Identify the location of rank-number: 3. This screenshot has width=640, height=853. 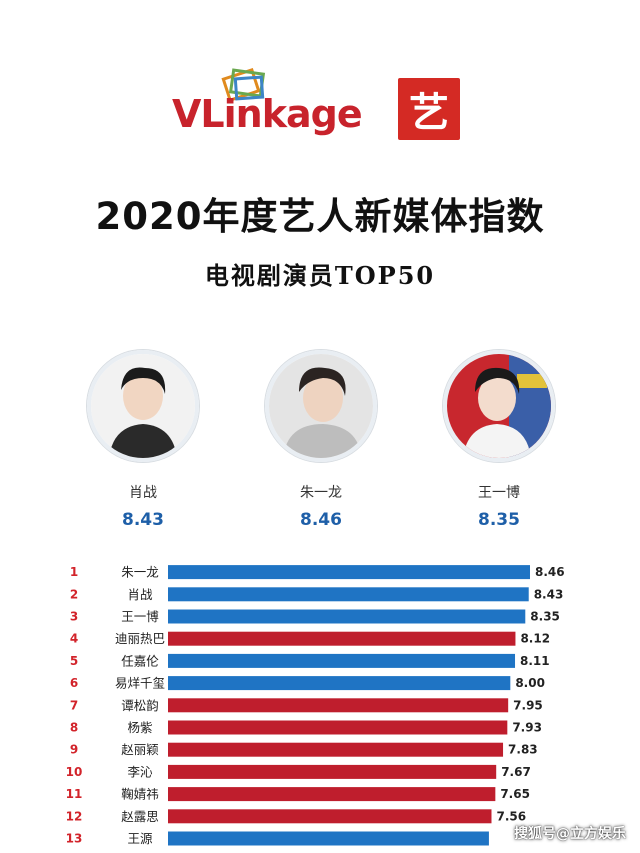
(74, 617).